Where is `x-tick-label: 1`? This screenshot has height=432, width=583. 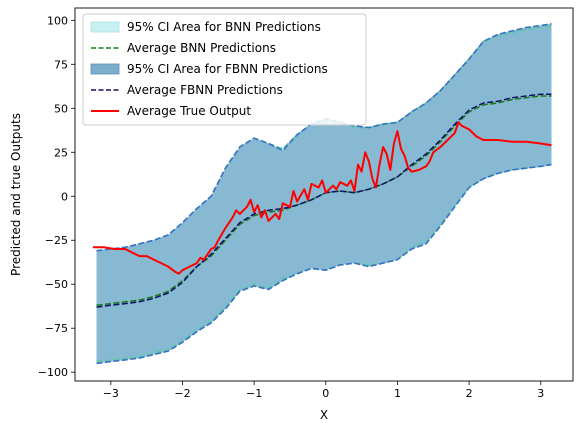
x-tick-label: 1 is located at coordinates (397, 393).